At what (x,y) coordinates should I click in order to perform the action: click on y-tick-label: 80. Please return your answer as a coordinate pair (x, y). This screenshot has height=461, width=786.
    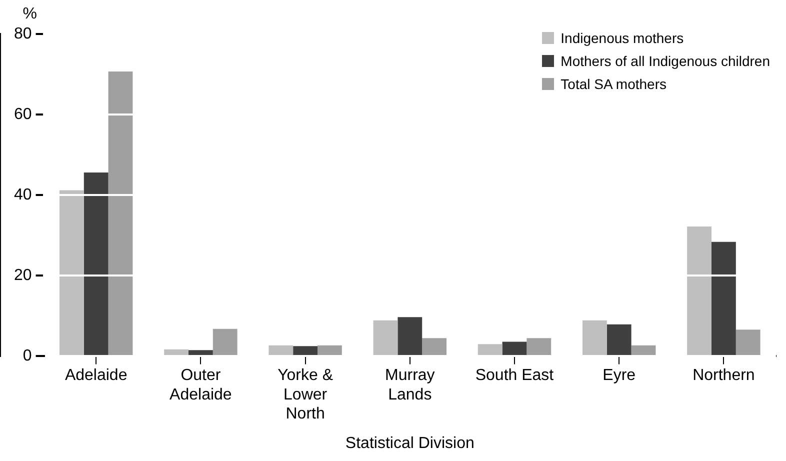
    Looking at the image, I should click on (23, 33).